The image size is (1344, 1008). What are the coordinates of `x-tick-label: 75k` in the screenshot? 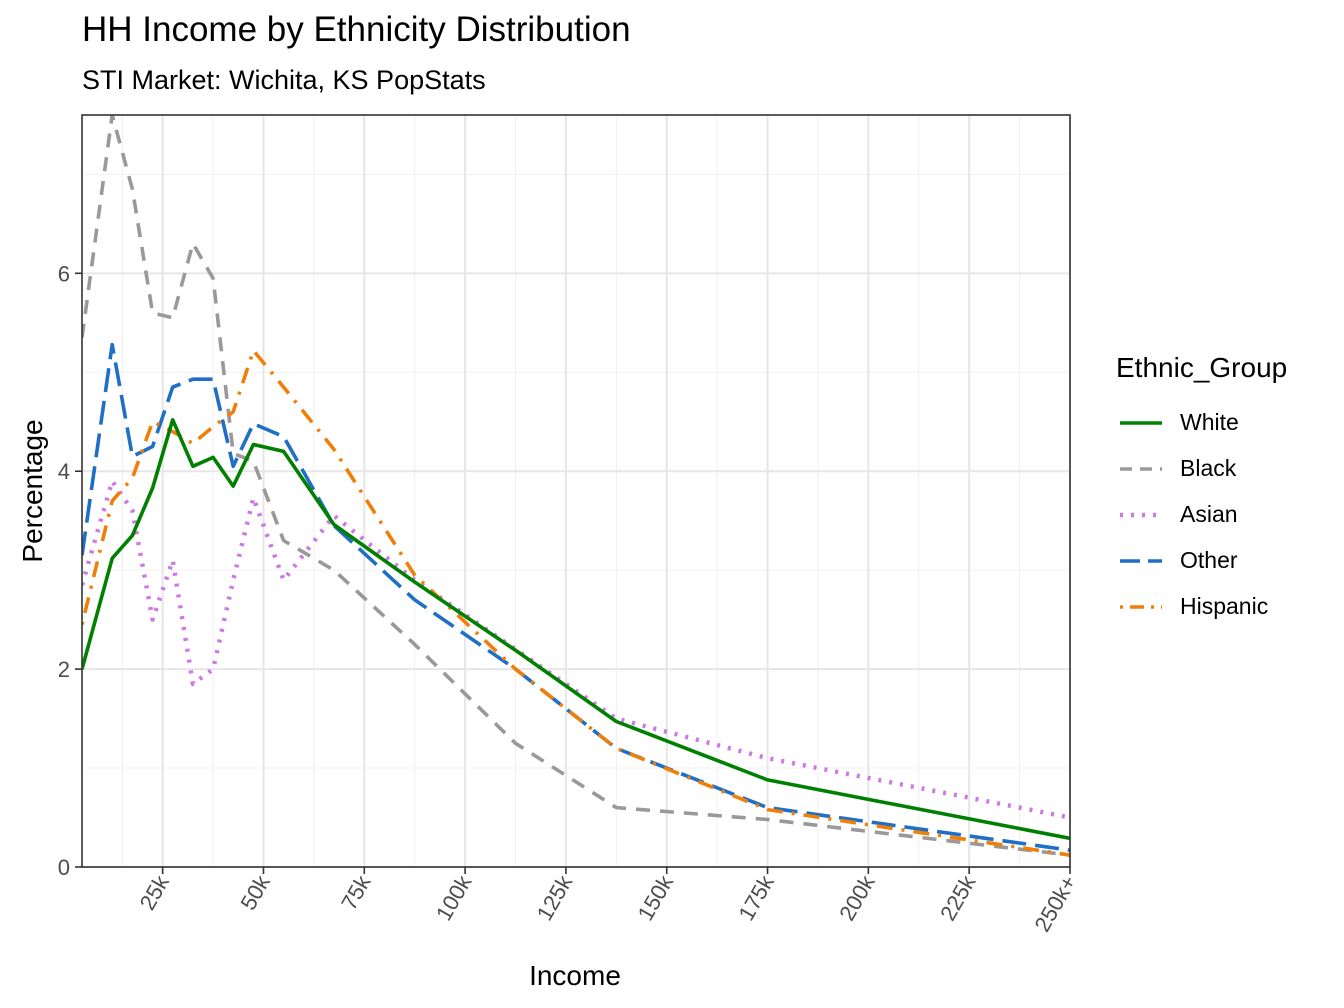 It's located at (356, 892).